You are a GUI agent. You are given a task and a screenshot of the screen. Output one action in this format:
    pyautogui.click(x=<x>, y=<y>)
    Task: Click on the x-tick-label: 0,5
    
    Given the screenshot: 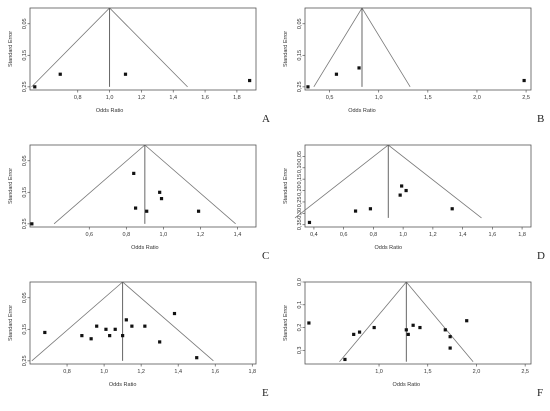 What is the action you would take?
    pyautogui.click(x=330, y=98)
    